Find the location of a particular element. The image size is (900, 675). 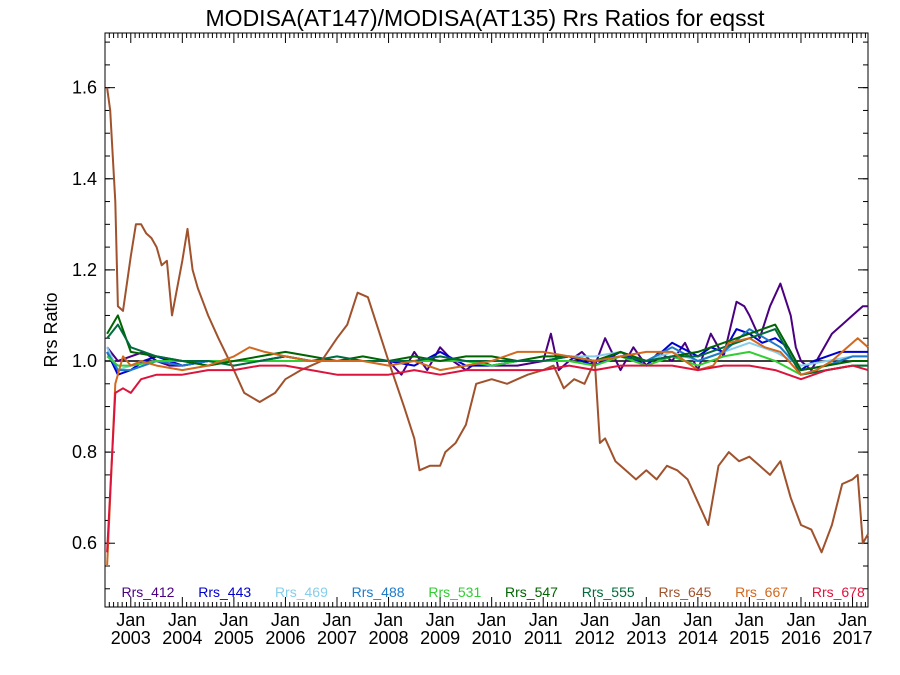

x-tick-label-year: 2014 is located at coordinates (698, 638).